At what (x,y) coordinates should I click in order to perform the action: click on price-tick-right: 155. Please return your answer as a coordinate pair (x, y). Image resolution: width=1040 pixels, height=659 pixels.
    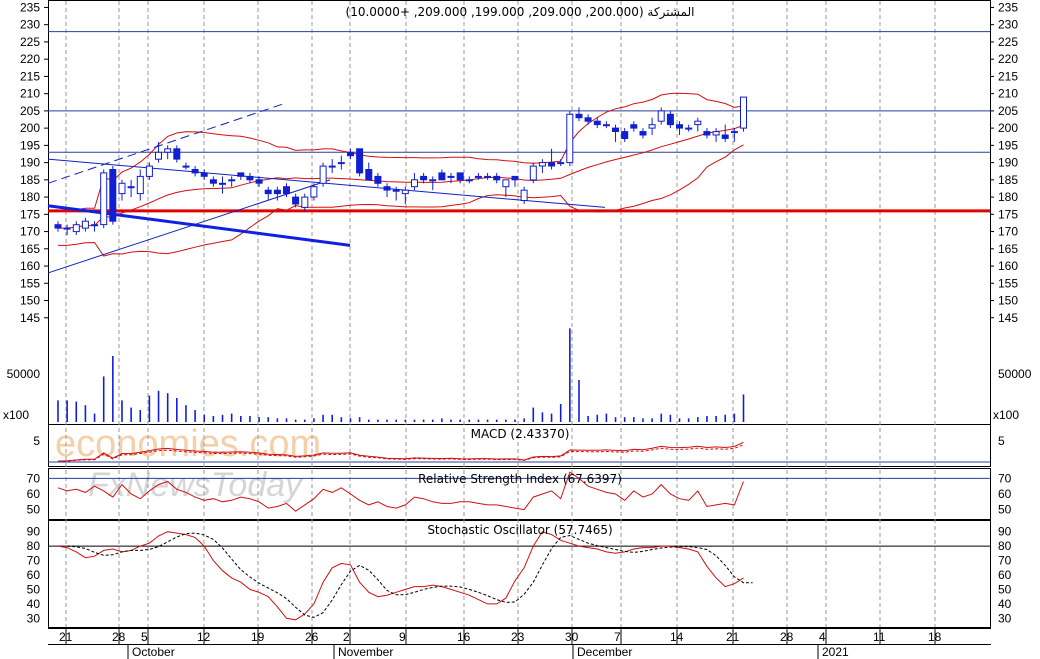
    Looking at the image, I should click on (1008, 283).